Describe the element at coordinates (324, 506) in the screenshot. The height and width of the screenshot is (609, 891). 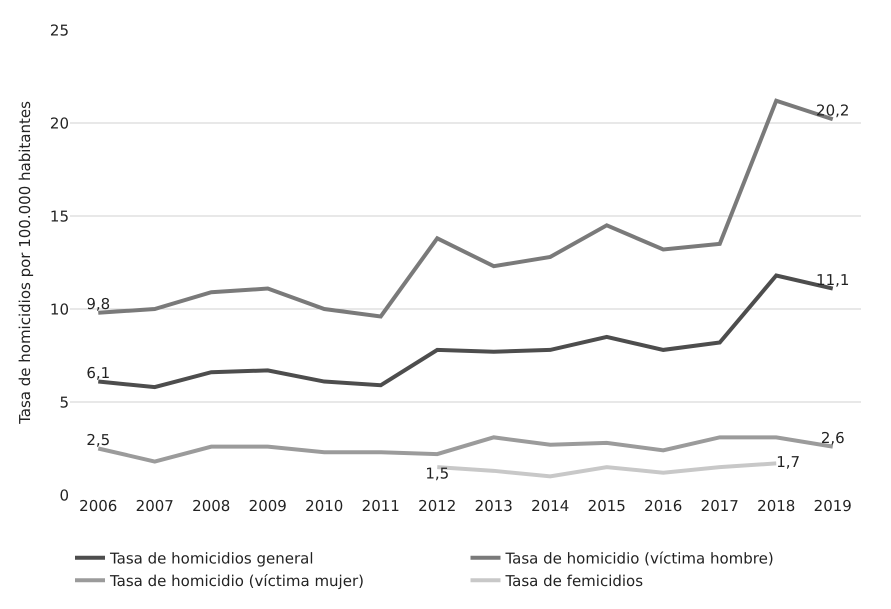
I see `x-tick-label: 2010` at that location.